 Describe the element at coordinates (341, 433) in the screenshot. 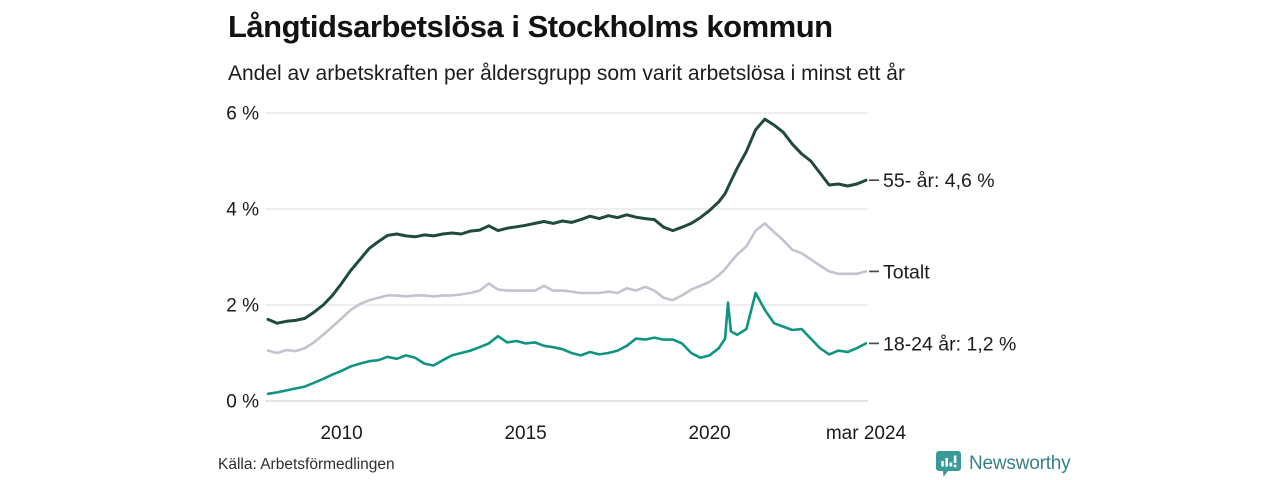

I see `x-tick-label: 2010` at that location.